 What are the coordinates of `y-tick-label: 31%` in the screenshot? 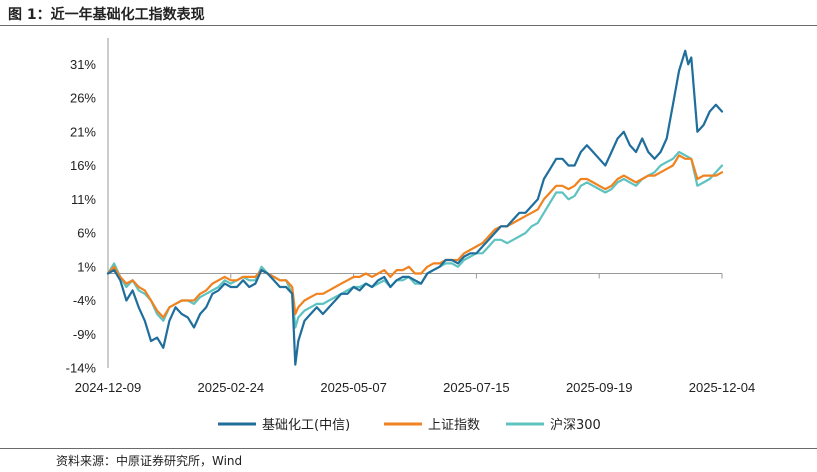 It's located at (83, 64).